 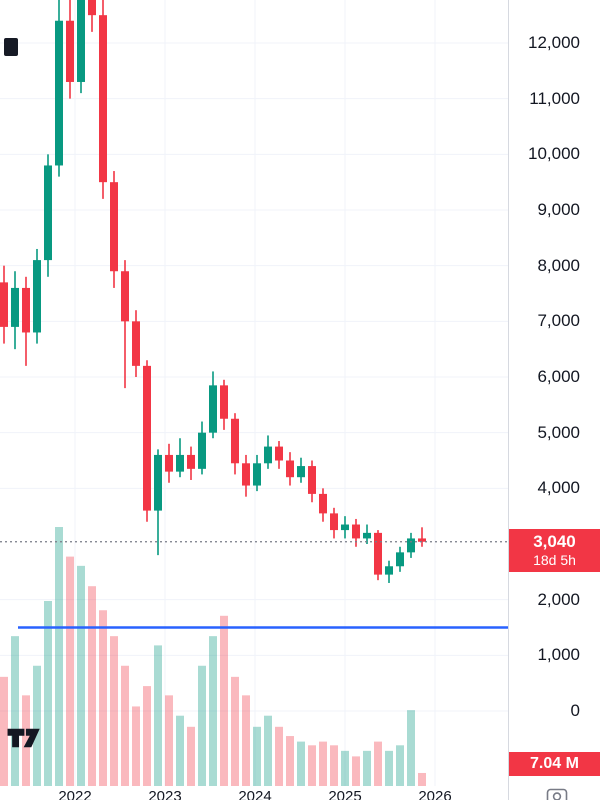 What do you see at coordinates (558, 488) in the screenshot?
I see `price-tick-label: 4,000` at bounding box center [558, 488].